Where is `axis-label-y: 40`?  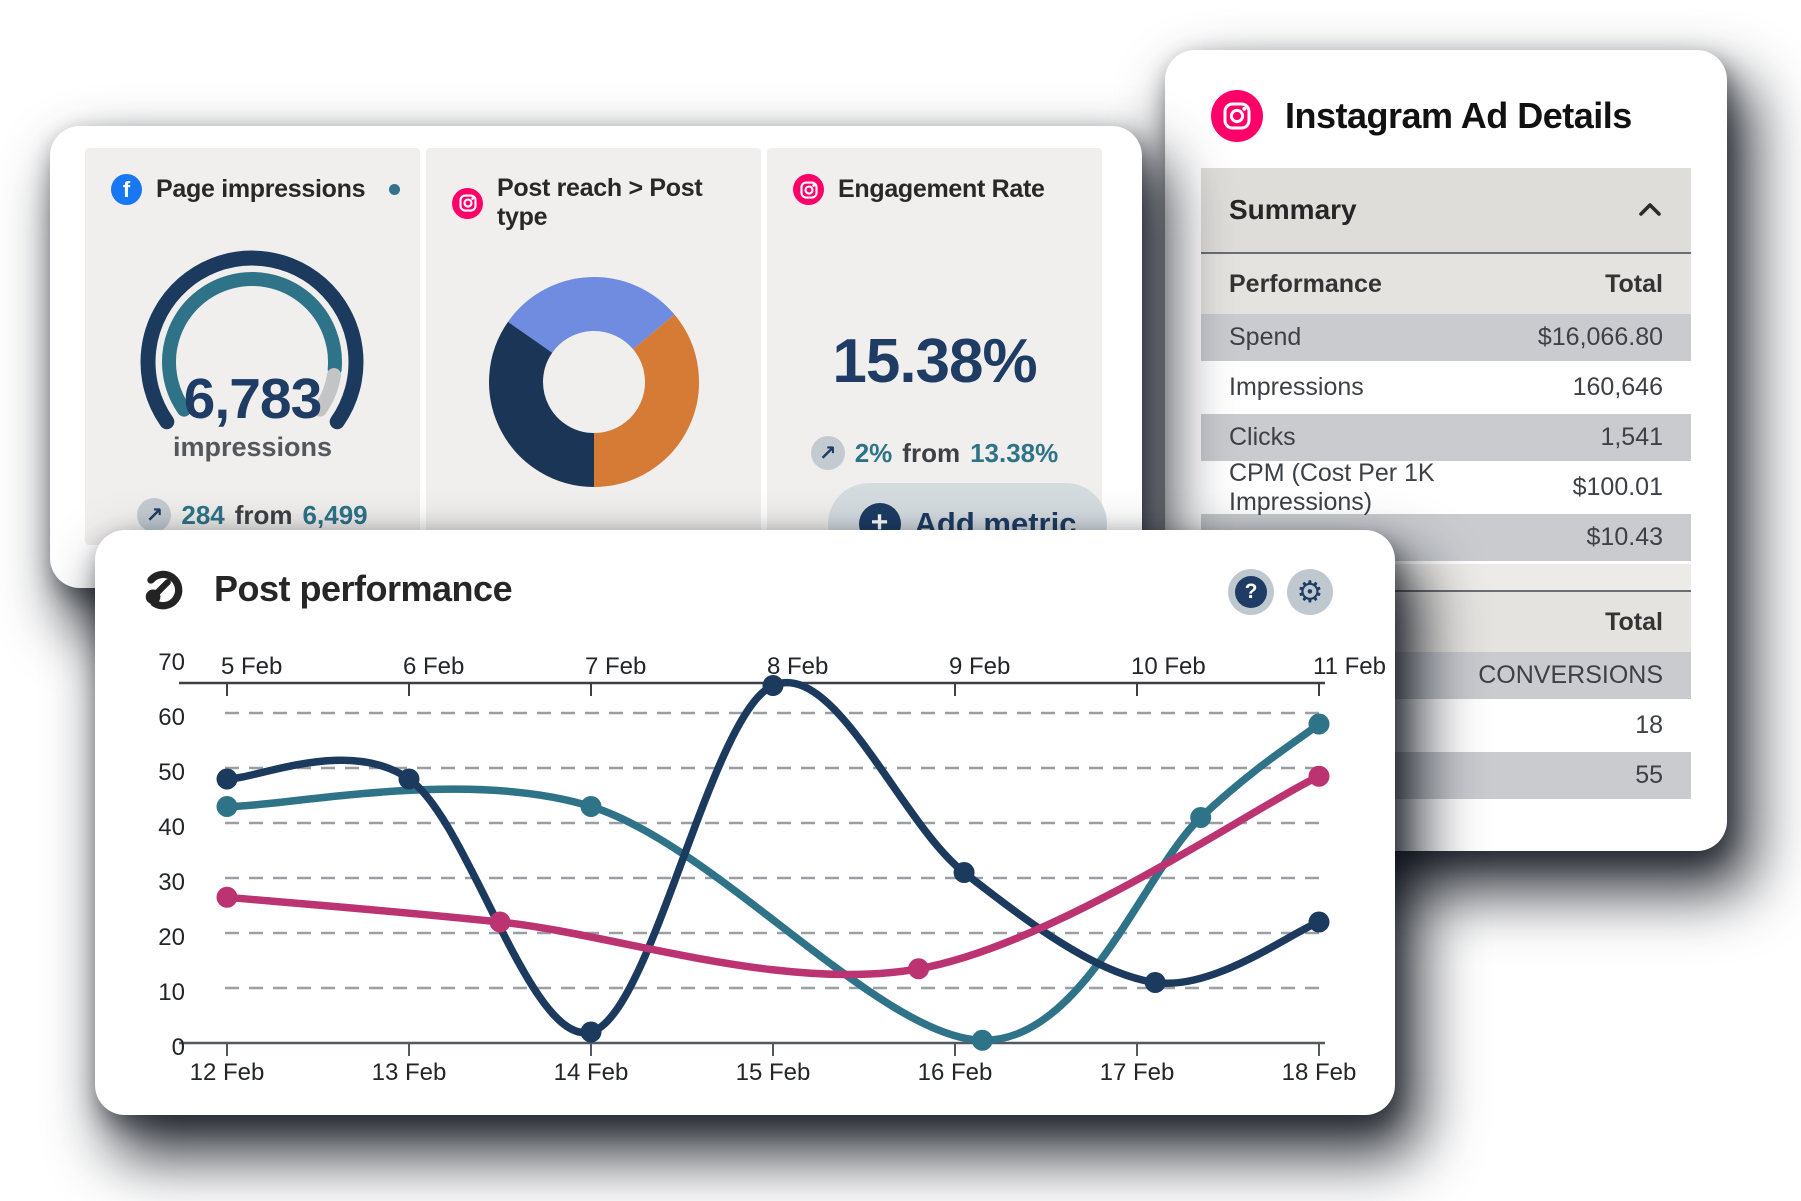 axis-label-y: 40 is located at coordinates (171, 827).